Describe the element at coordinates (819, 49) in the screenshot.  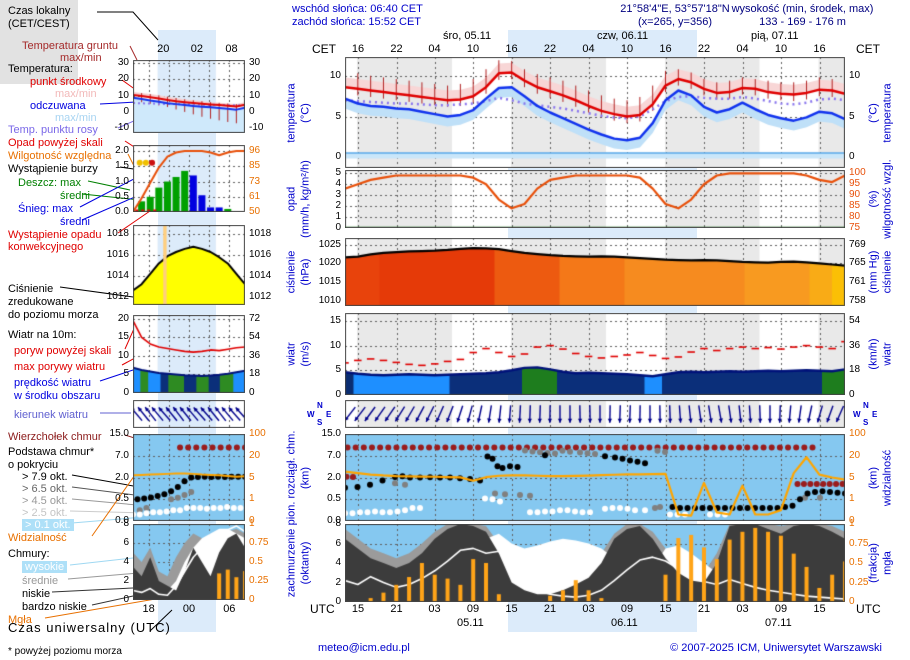
I see `cet-hour-tick: 16` at that location.